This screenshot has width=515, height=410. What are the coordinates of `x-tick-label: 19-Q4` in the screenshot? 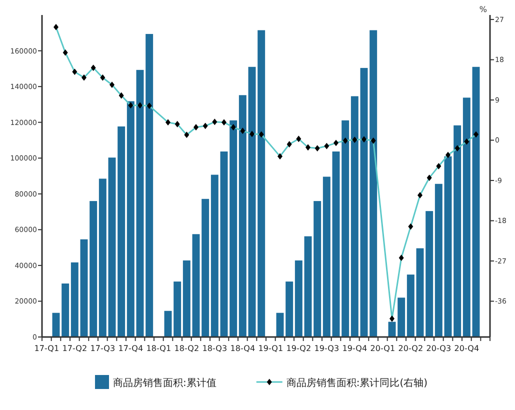 It's located at (355, 348).